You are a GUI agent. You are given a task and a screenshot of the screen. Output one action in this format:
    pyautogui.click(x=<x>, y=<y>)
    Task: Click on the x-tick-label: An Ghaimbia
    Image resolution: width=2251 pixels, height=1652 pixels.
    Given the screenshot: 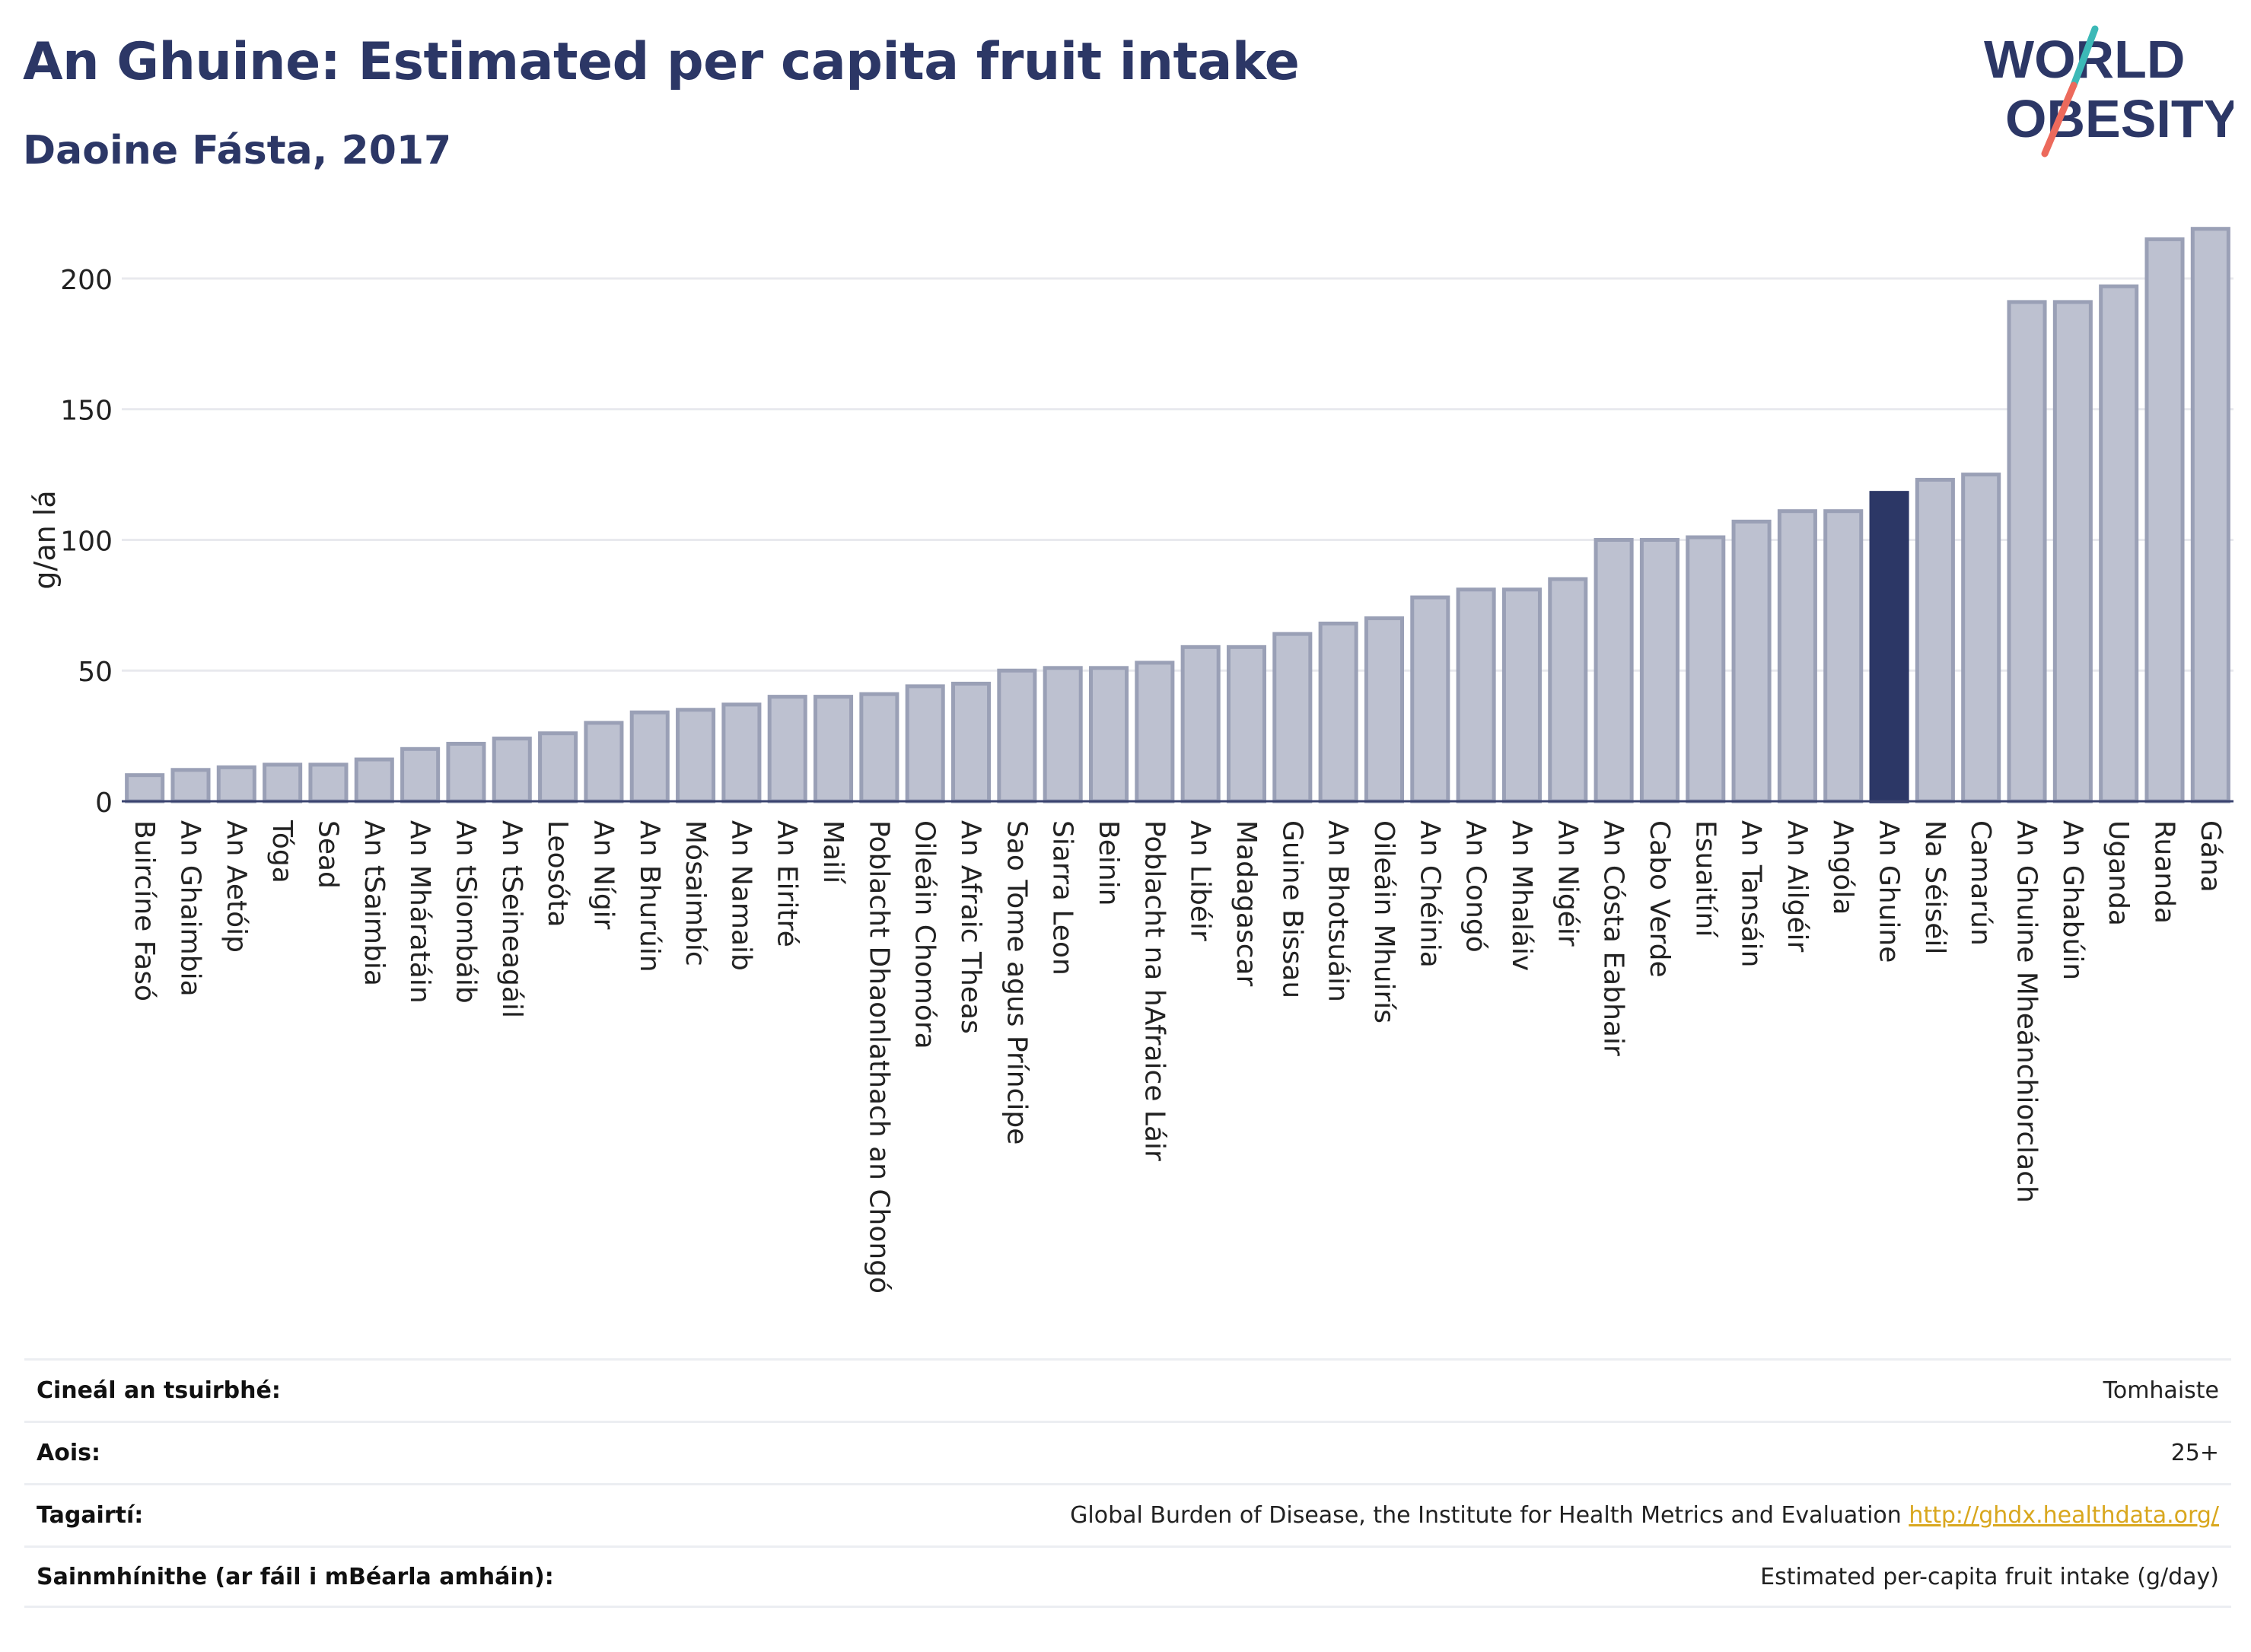 What is the action you would take?
    pyautogui.click(x=189, y=908)
    